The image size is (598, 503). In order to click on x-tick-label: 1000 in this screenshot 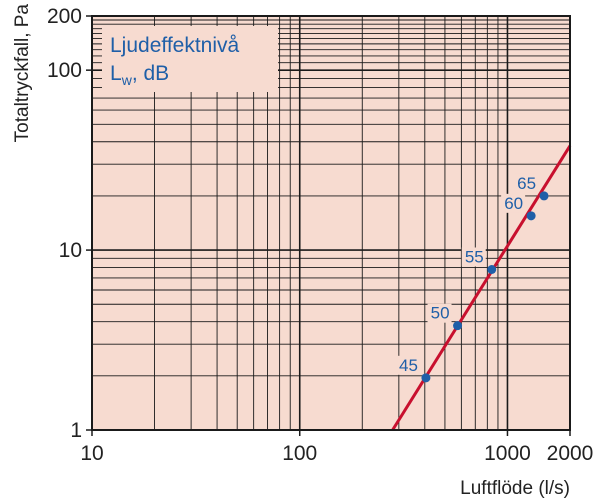, I will do `click(507, 453)`.